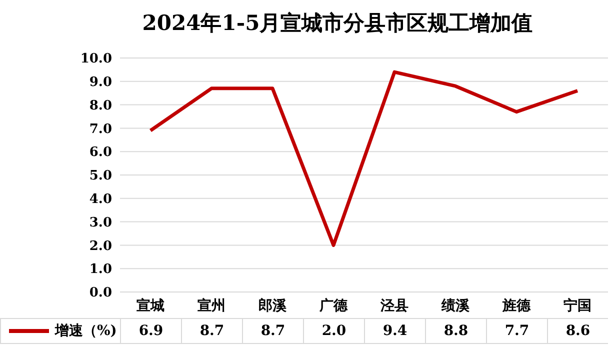  I want to click on x-tick-label: 宣州, so click(212, 305).